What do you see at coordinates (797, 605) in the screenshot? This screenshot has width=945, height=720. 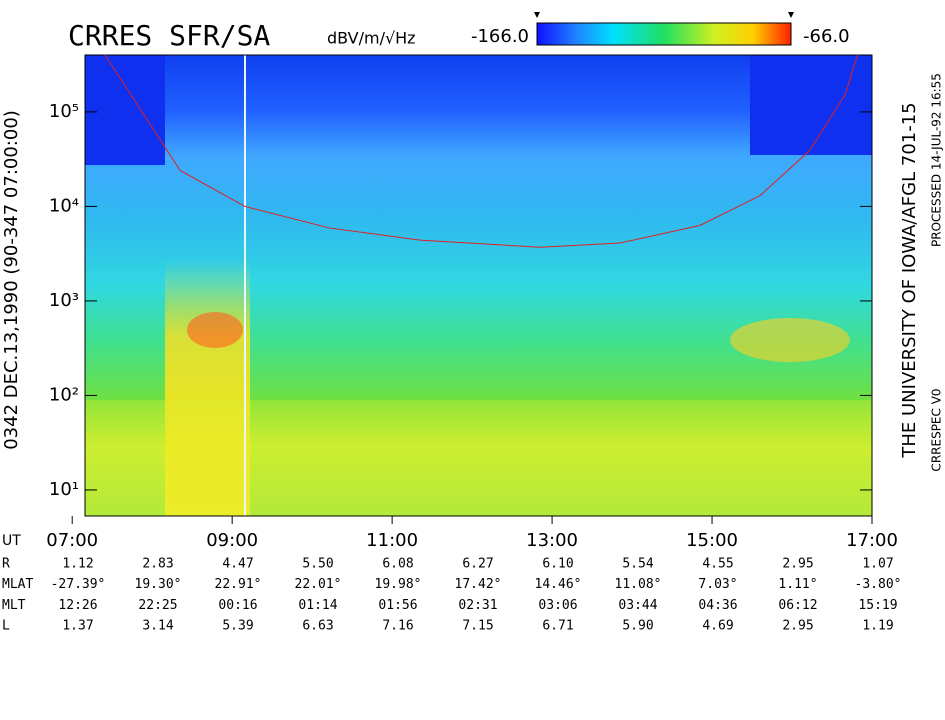 I see `ephemeris-value: 06:12` at bounding box center [797, 605].